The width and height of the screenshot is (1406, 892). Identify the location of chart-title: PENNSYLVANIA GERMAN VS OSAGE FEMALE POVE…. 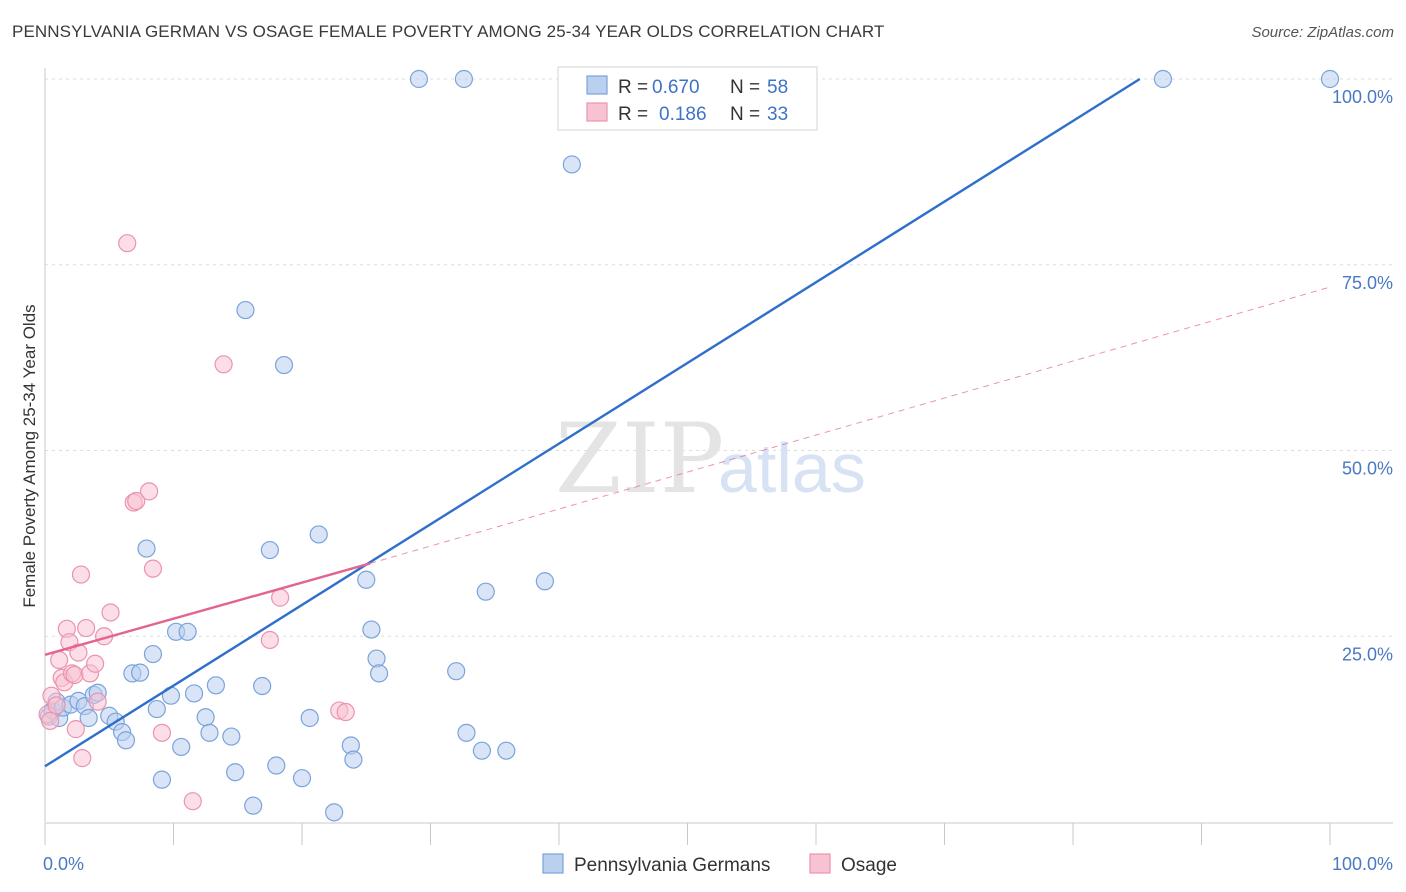
(448, 31).